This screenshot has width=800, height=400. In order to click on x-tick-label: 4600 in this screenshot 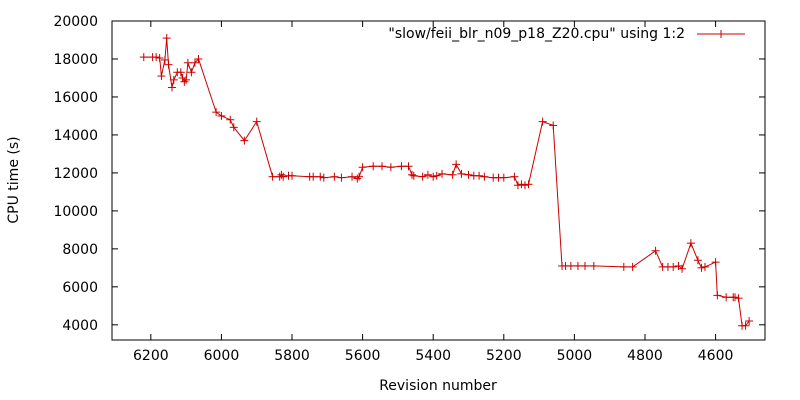, I will do `click(716, 356)`.